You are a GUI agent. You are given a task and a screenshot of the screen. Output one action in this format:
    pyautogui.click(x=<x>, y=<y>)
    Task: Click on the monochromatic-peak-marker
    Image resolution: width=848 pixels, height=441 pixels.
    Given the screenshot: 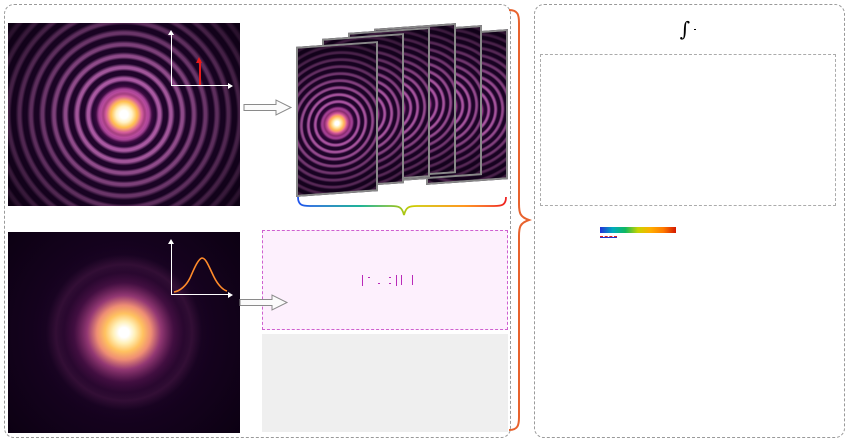 What is the action you would take?
    pyautogui.click(x=199, y=71)
    